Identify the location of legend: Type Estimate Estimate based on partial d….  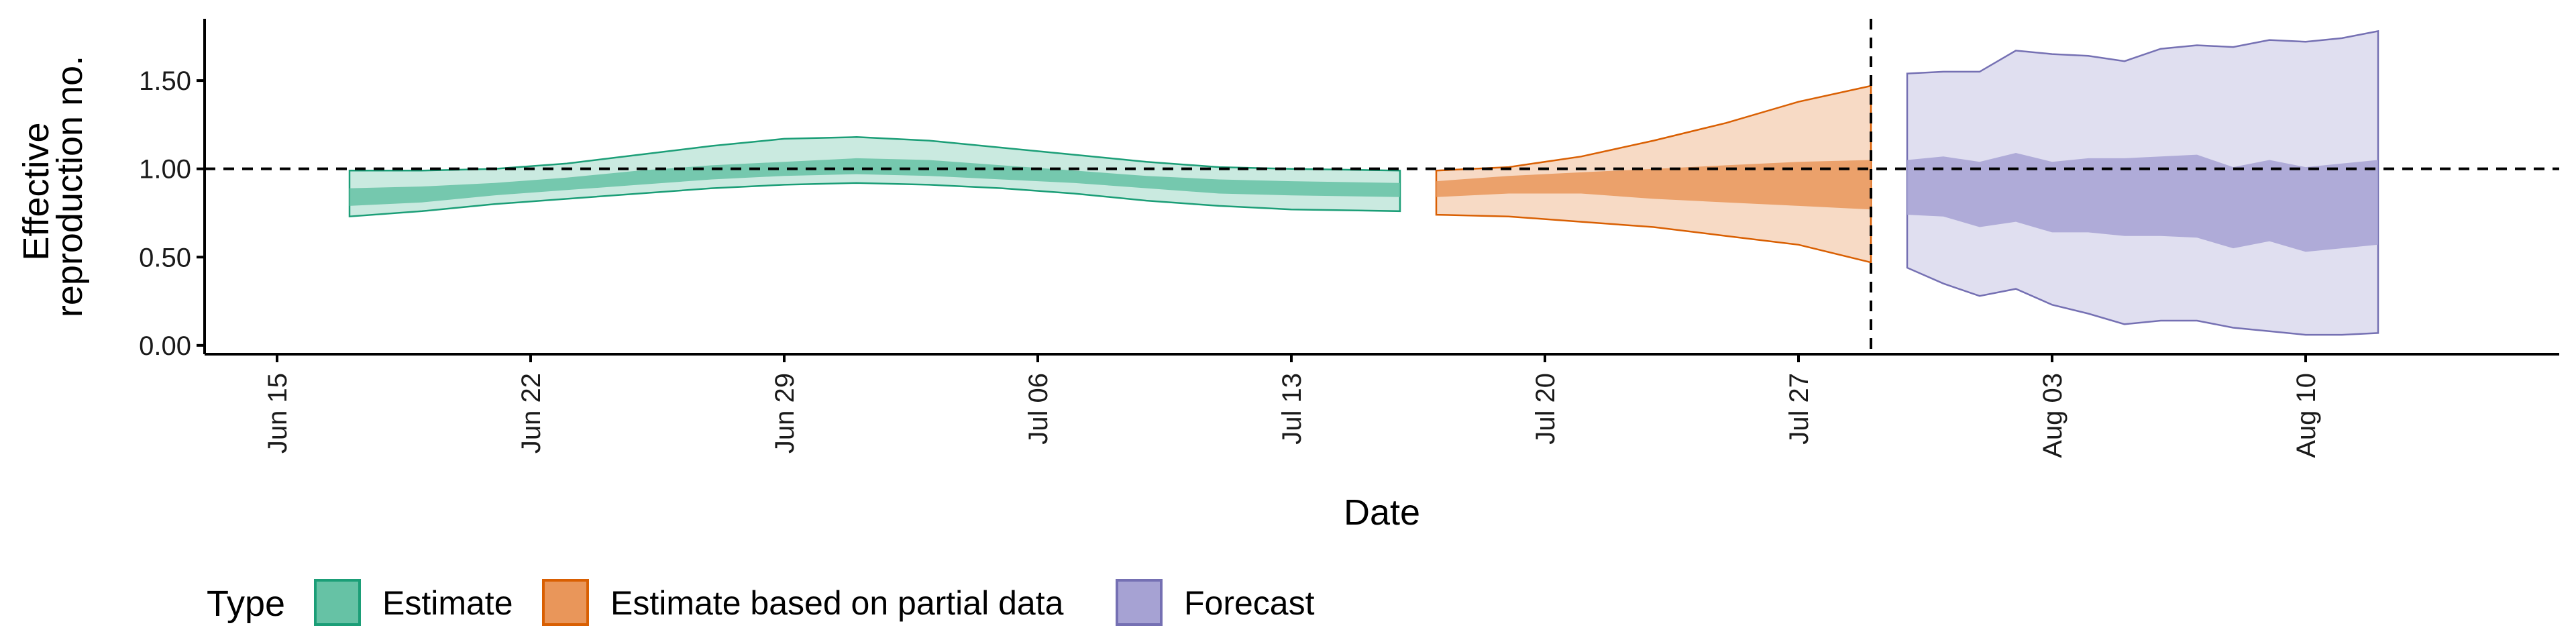
(761, 602).